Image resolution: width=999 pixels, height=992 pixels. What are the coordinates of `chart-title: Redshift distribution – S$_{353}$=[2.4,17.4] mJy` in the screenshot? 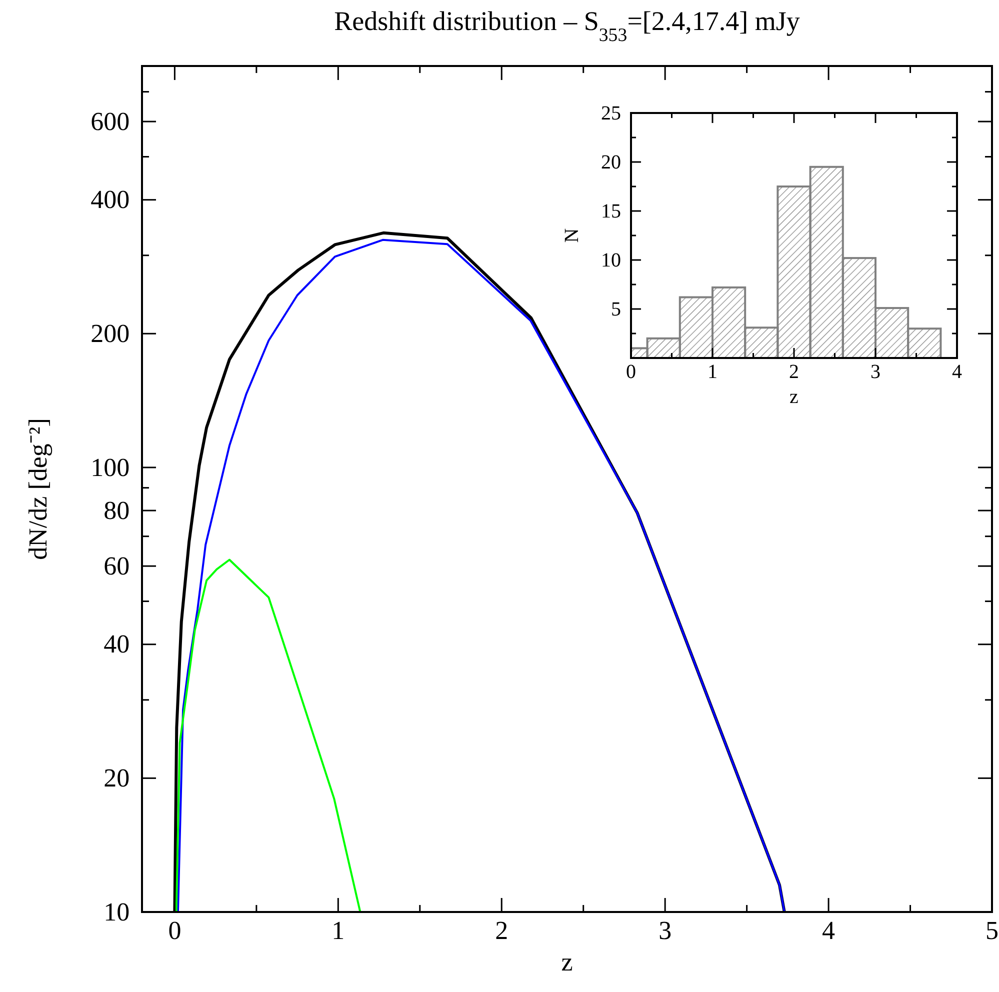 It's located at (567, 26).